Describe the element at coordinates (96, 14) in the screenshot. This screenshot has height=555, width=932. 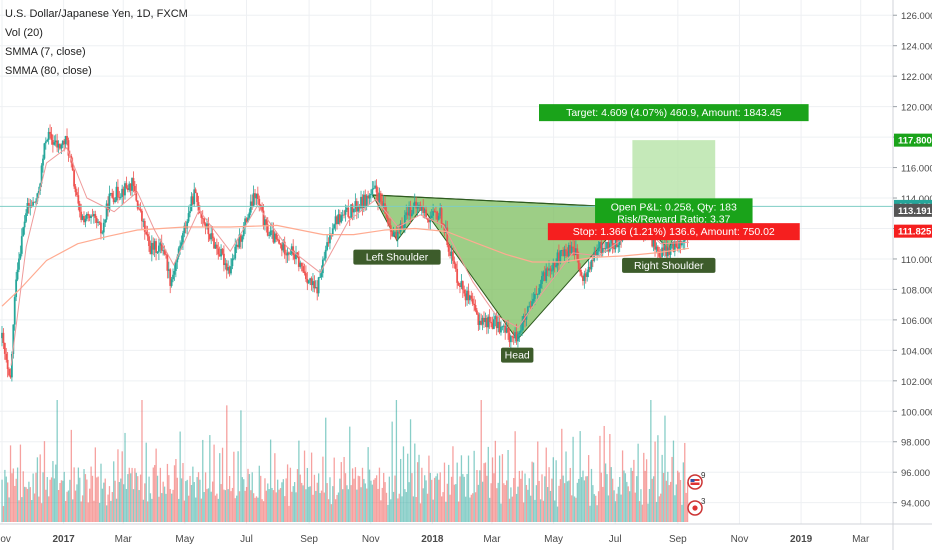
I see `symbol-title: U.S. Dollar/Japanese Yen, 1D, FXCM` at that location.